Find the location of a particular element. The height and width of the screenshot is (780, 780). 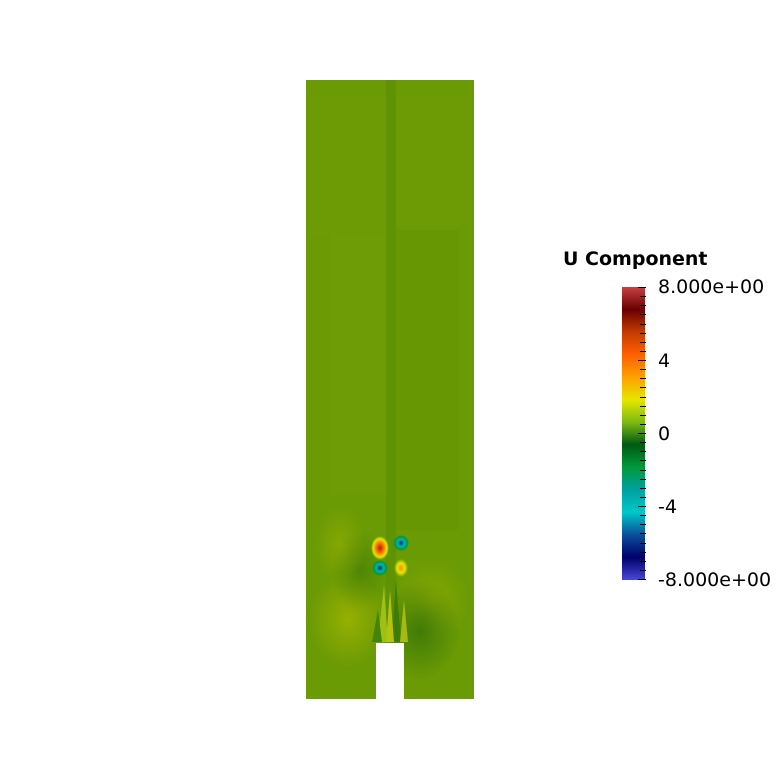

middle-left-band is located at coordinates (359, 365).